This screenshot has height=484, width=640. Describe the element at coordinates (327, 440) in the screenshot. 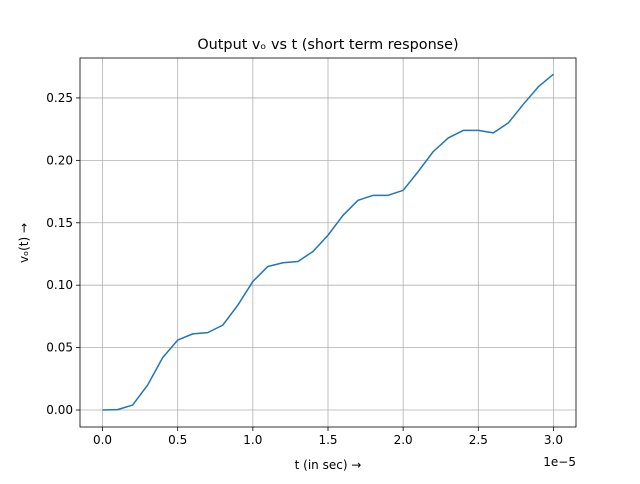

I see `x-tick-label: 1.5` at that location.